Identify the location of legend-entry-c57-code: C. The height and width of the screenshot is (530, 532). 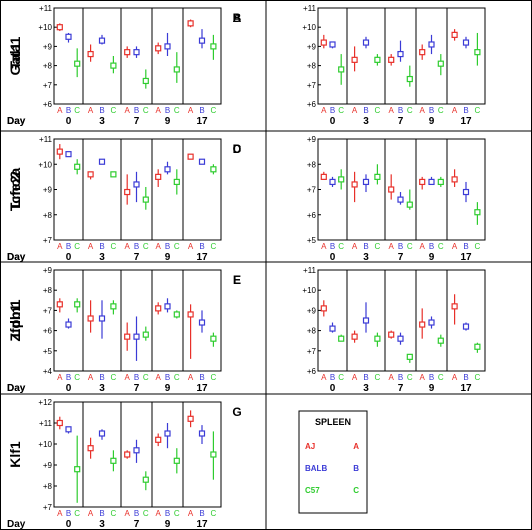
(356, 490).